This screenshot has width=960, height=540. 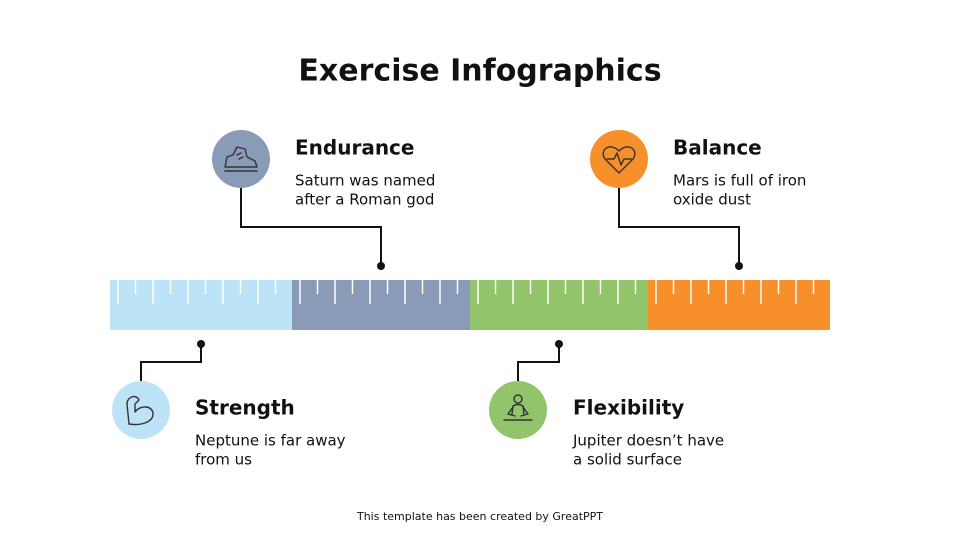 What do you see at coordinates (648, 441) in the screenshot?
I see `item-description: Jupiter doesn’t have` at bounding box center [648, 441].